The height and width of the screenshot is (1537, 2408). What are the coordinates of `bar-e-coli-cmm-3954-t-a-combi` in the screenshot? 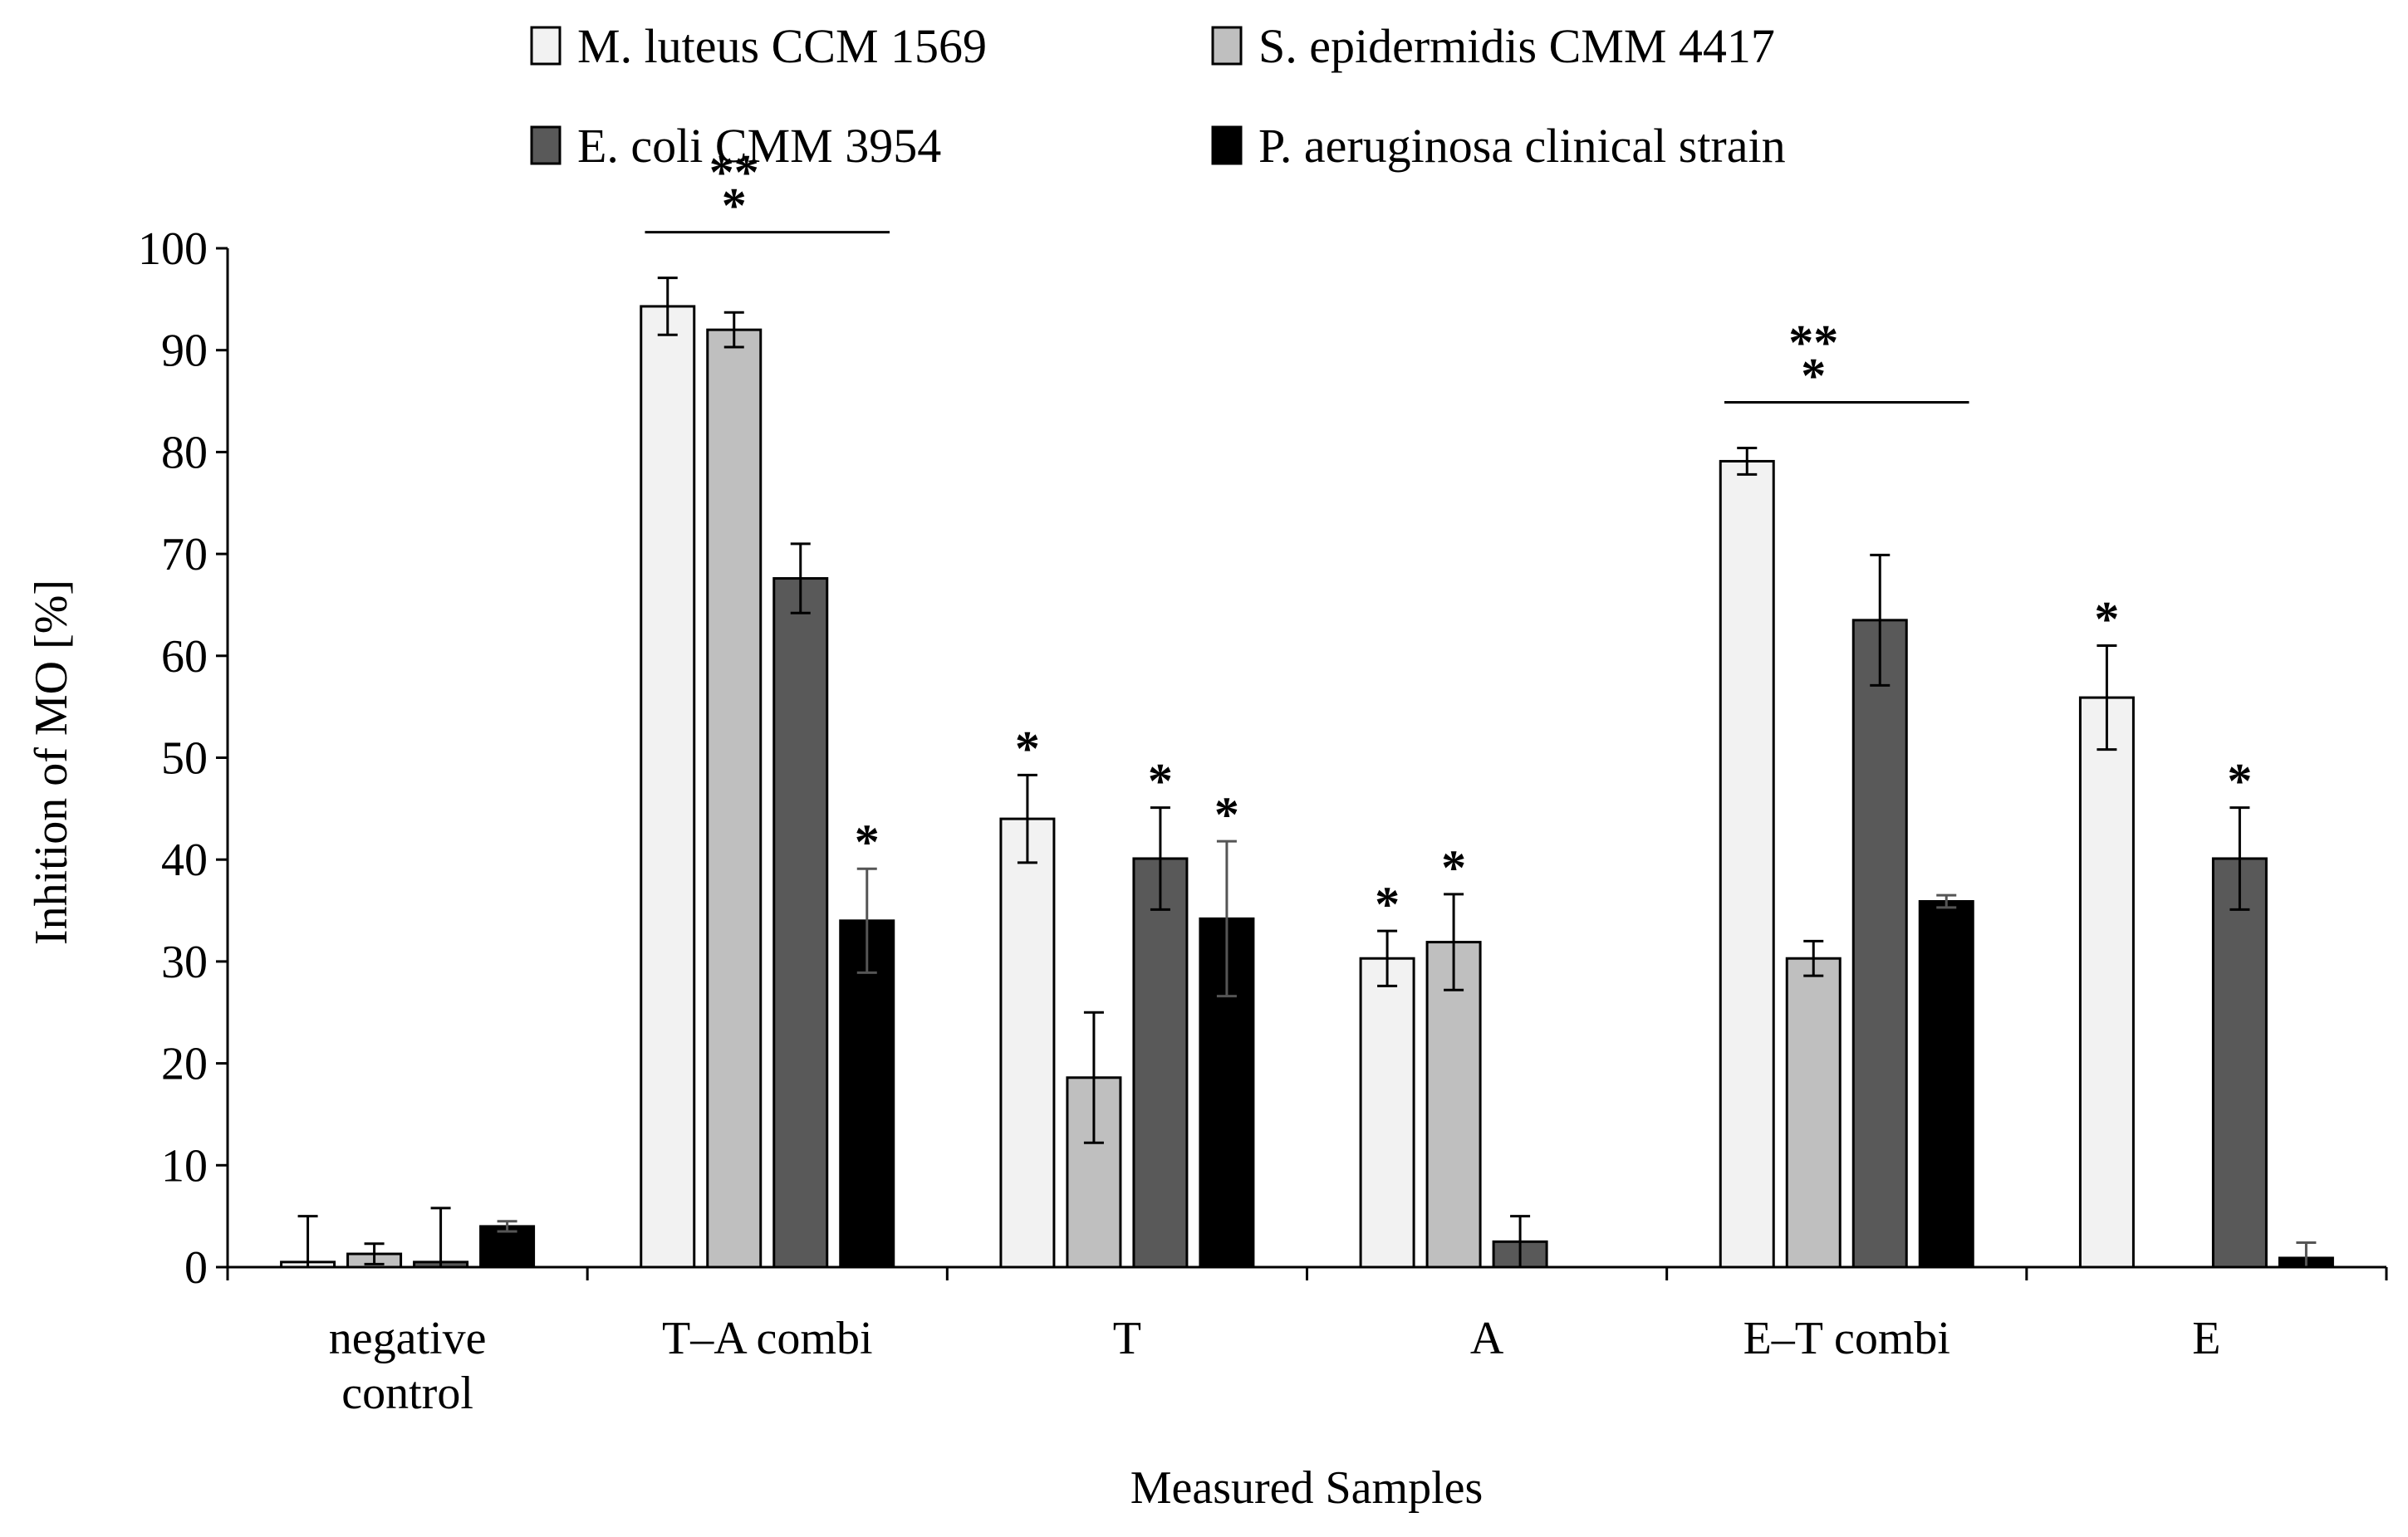 It's located at (800, 923).